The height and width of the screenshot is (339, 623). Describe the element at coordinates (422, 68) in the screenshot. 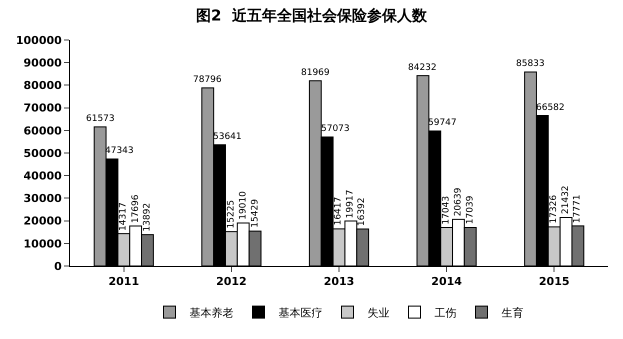

I see `data-label: 84232` at that location.